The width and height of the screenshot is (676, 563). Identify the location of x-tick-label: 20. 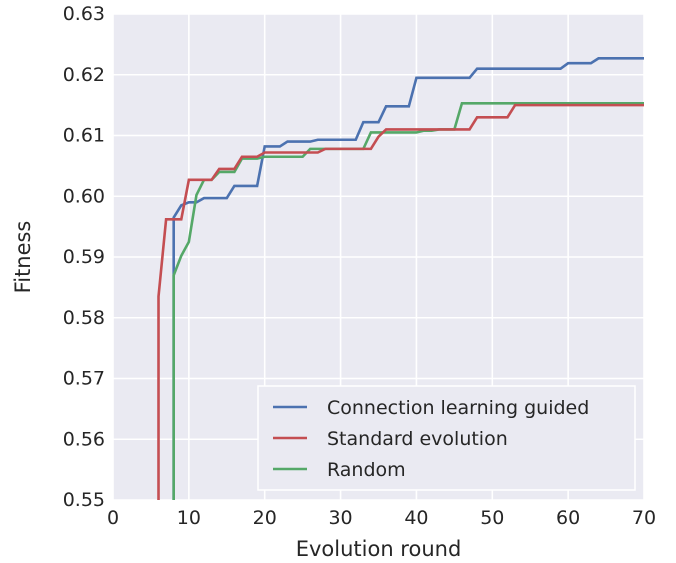
(265, 518).